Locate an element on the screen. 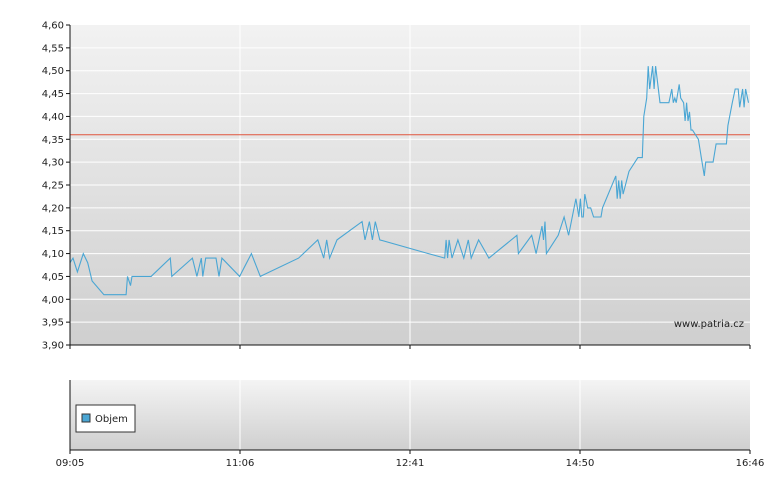 The image size is (780, 494). price-y-tick-label: 4,30 is located at coordinates (53, 163).